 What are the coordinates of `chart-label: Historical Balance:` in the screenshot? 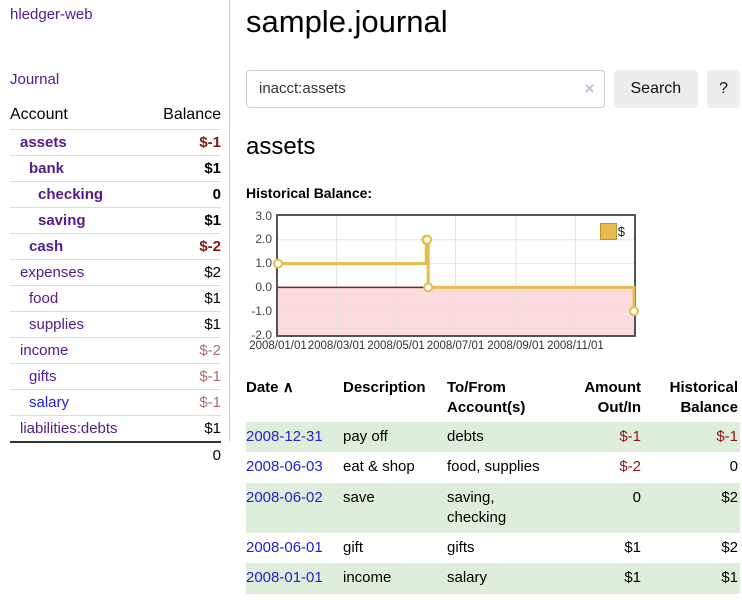 It's located at (309, 192).